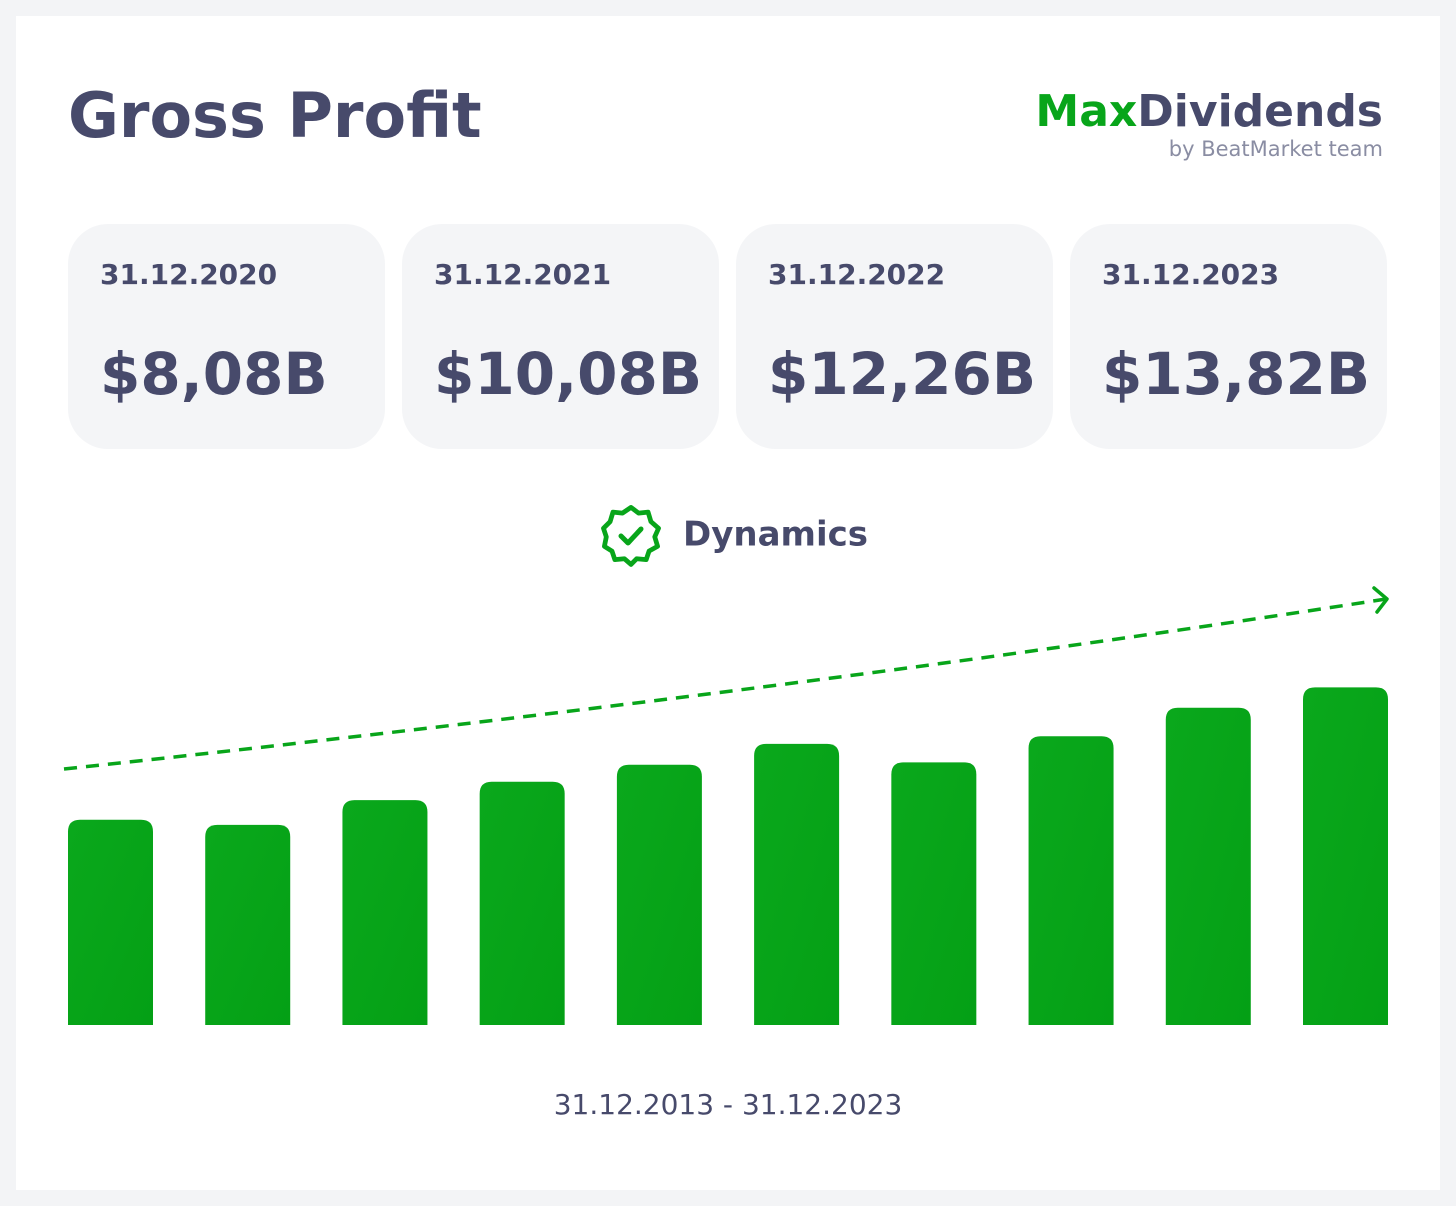  Describe the element at coordinates (188, 274) in the screenshot. I see `card-date: 31.12.2020` at that location.